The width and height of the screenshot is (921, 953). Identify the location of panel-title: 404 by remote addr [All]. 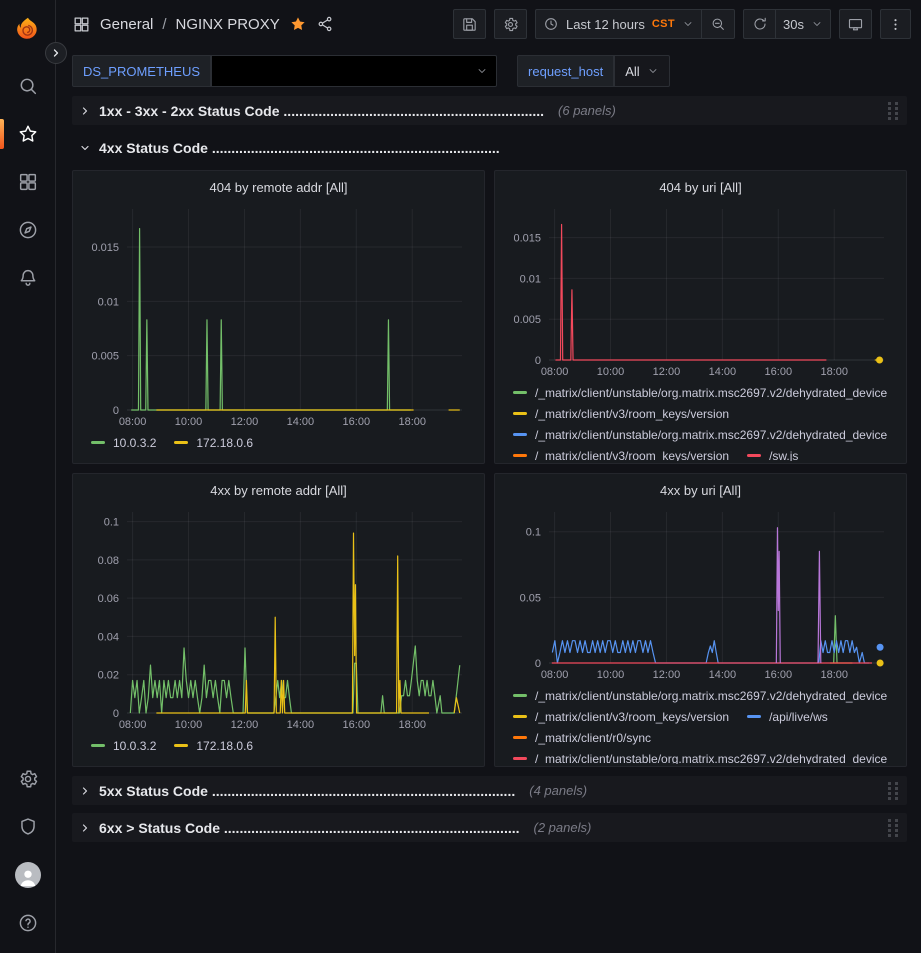
(278, 187).